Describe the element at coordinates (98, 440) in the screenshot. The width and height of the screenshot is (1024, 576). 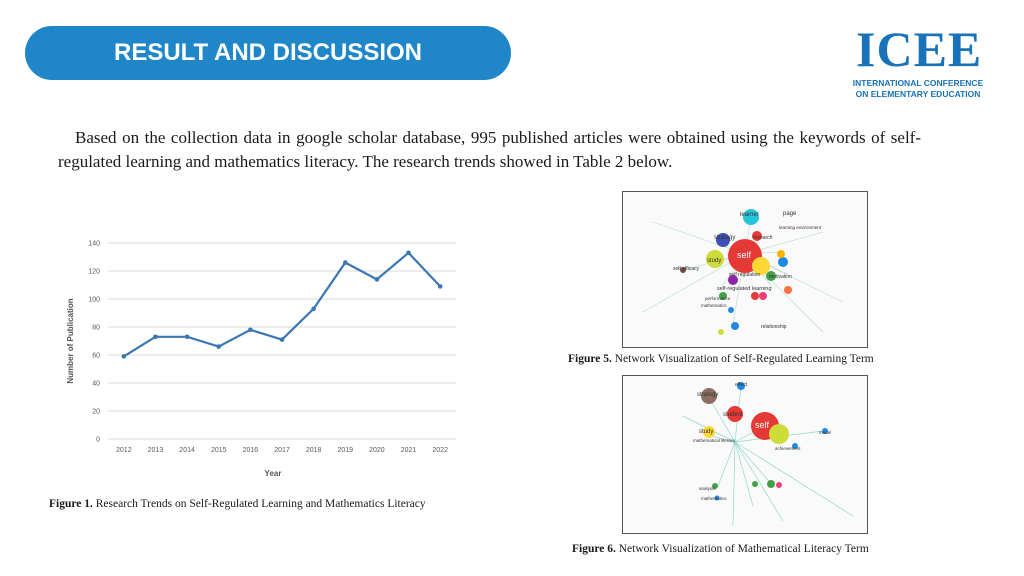
I see `y-tick-label: 0` at that location.